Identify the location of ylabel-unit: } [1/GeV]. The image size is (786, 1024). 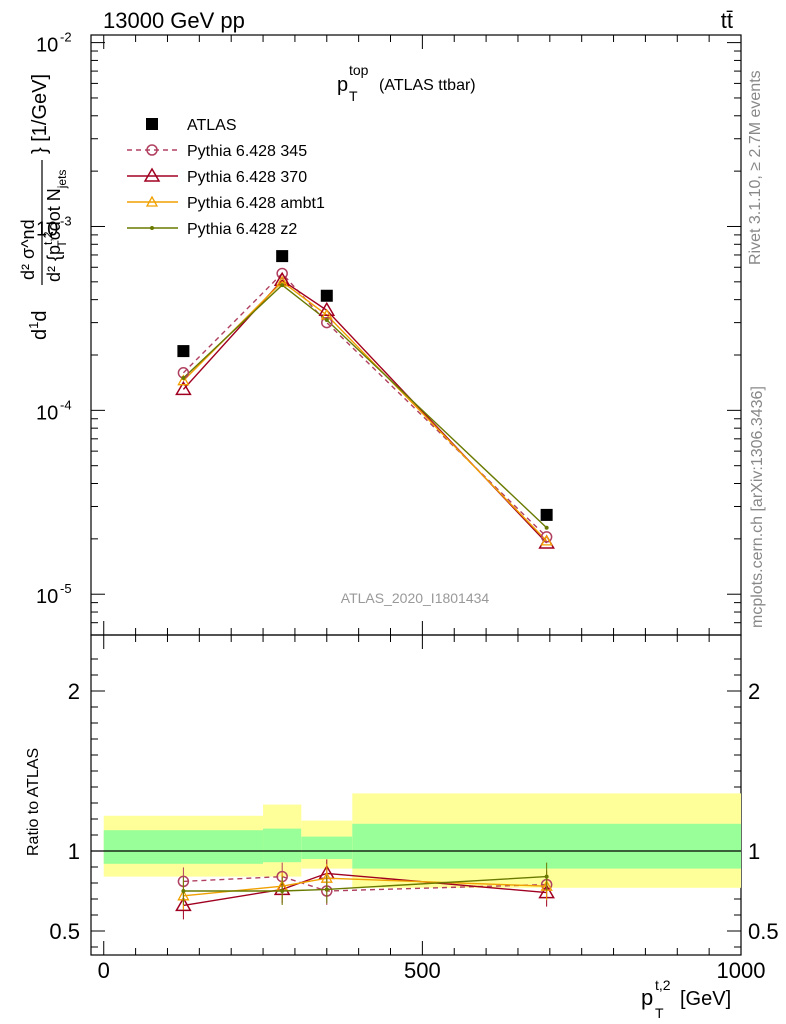
(40, 114).